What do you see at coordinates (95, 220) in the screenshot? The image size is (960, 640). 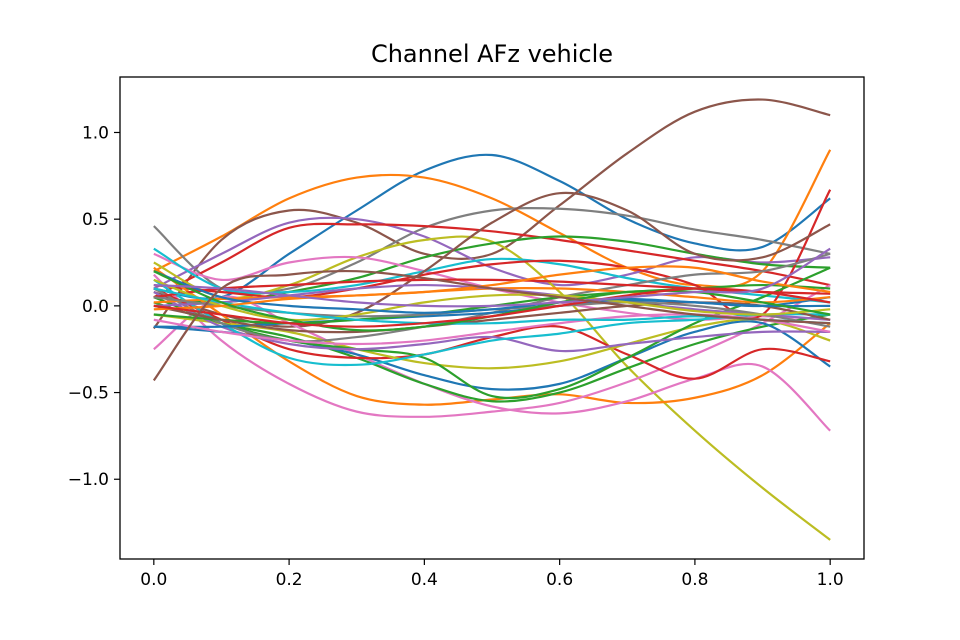 I see `y-tick-label: 0.5` at bounding box center [95, 220].